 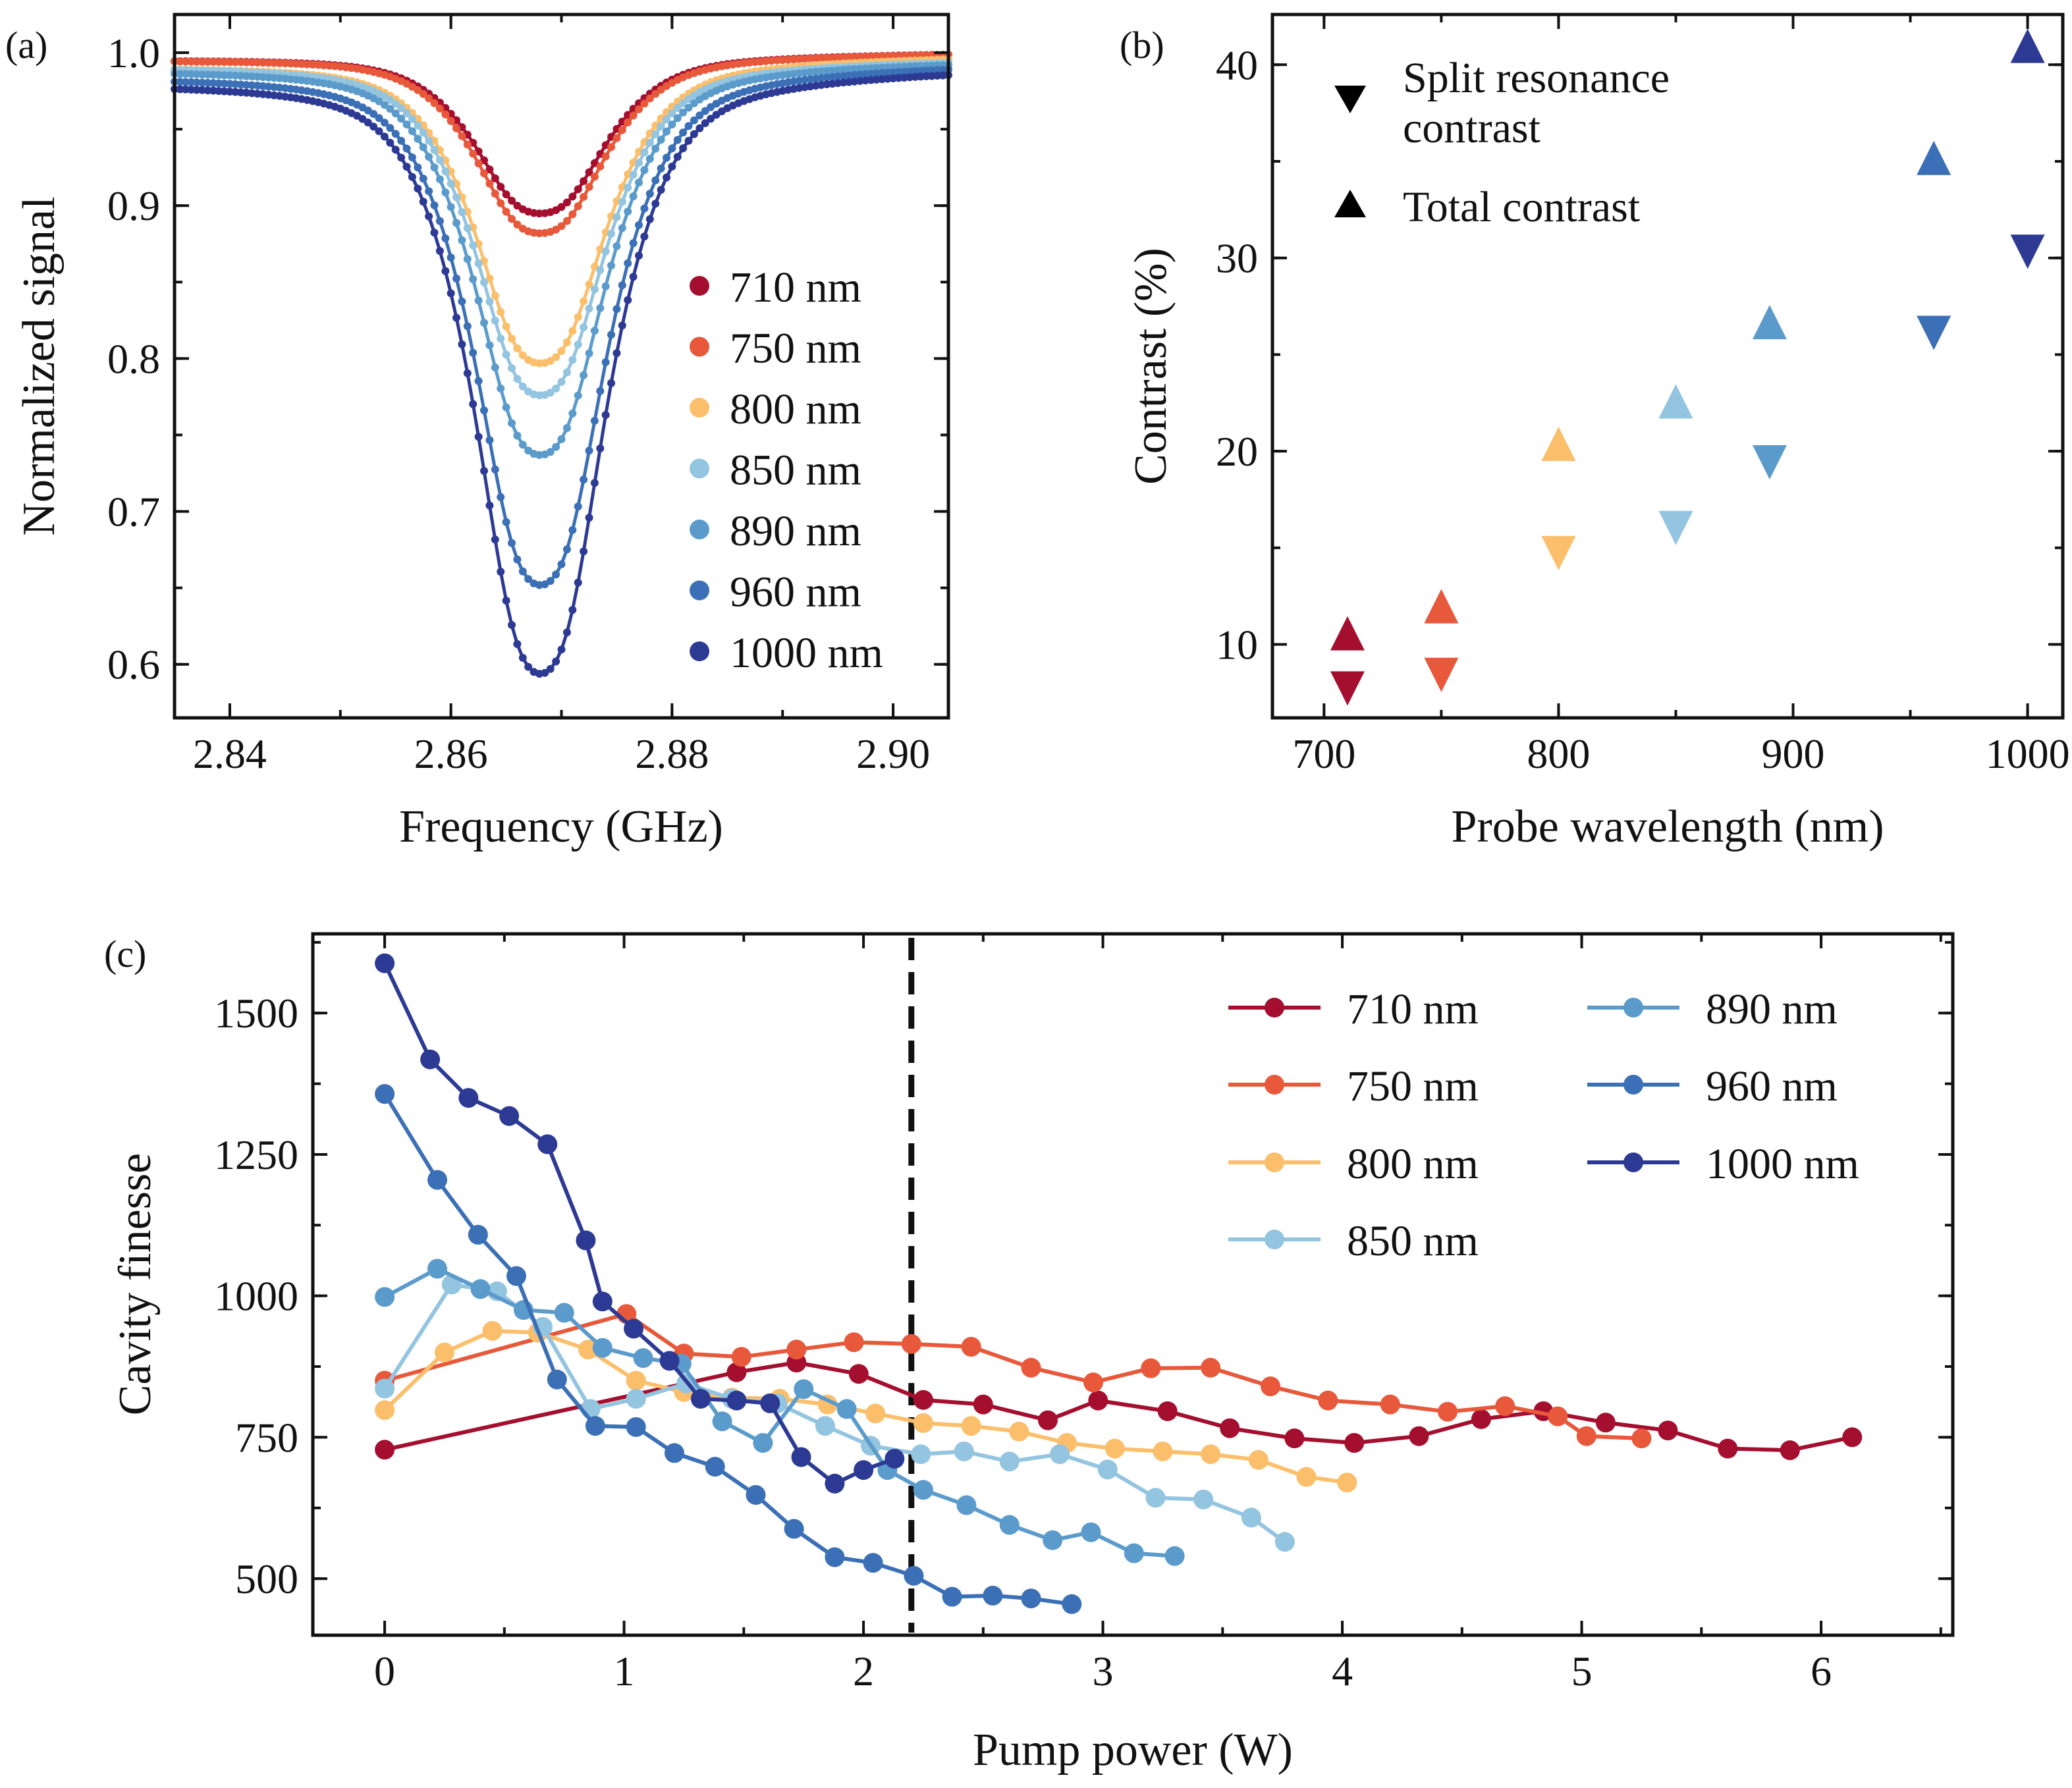 What do you see at coordinates (624, 1671) in the screenshot?
I see `c-xtick-label-1: 1` at bounding box center [624, 1671].